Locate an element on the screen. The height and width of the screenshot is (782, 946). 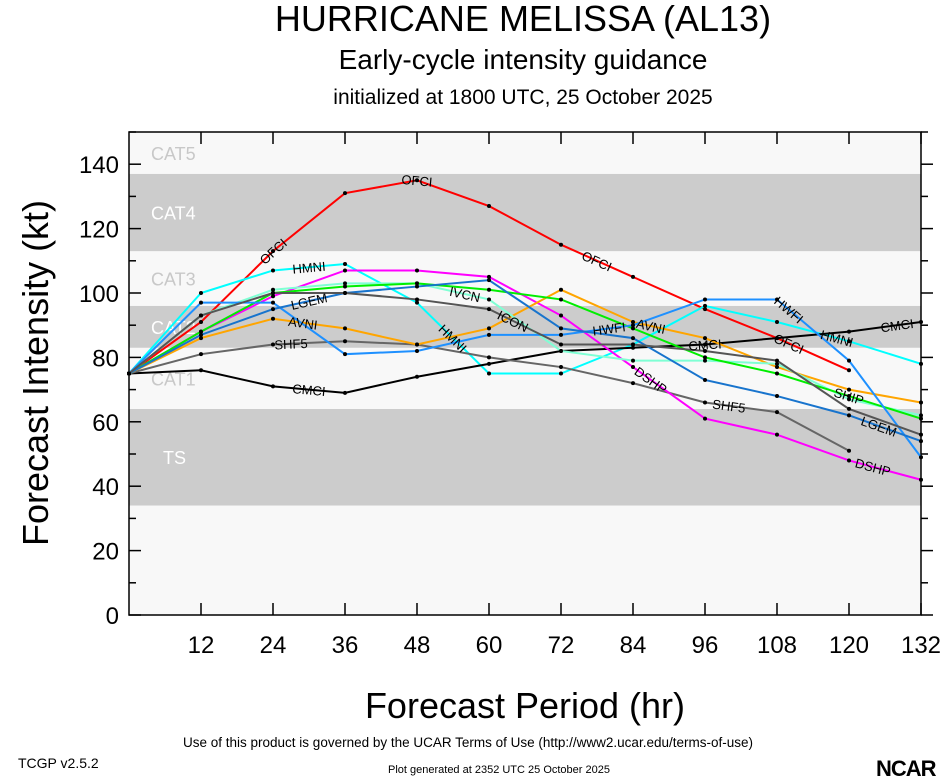
band-label: CAT1 is located at coordinates (173, 379).